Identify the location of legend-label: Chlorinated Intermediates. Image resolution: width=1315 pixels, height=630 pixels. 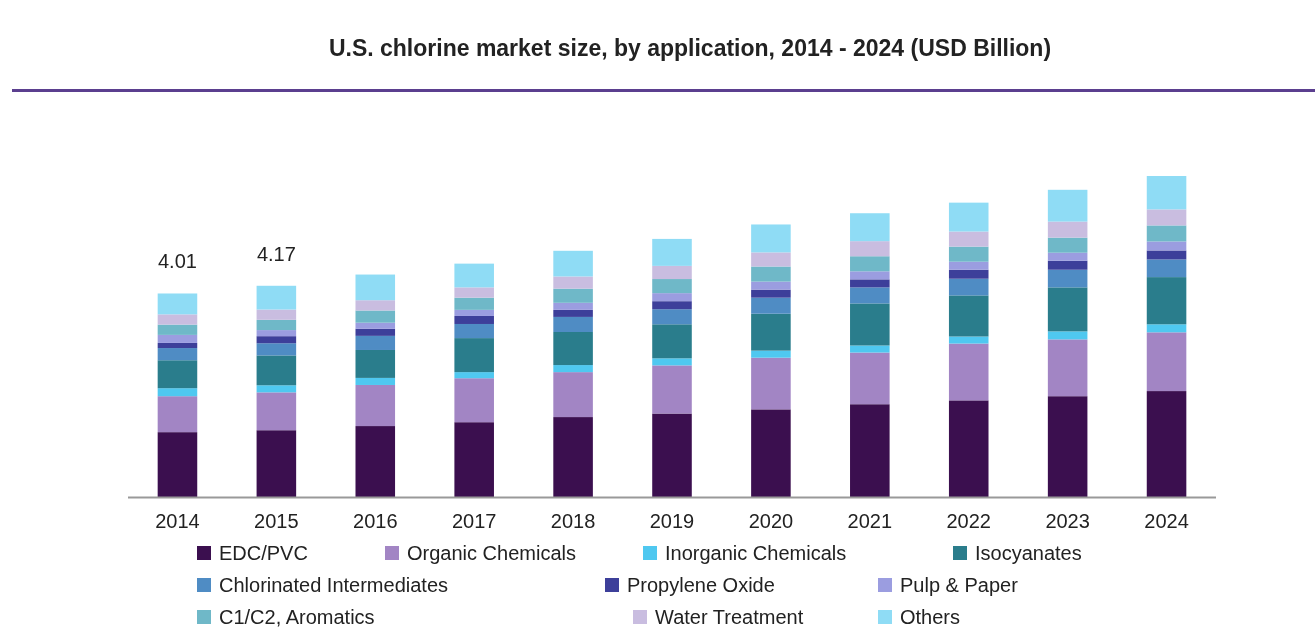
(334, 585).